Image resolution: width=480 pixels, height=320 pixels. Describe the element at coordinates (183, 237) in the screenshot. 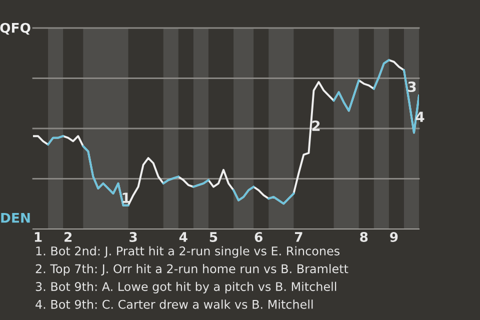

I see `x-tick-label: 4` at that location.